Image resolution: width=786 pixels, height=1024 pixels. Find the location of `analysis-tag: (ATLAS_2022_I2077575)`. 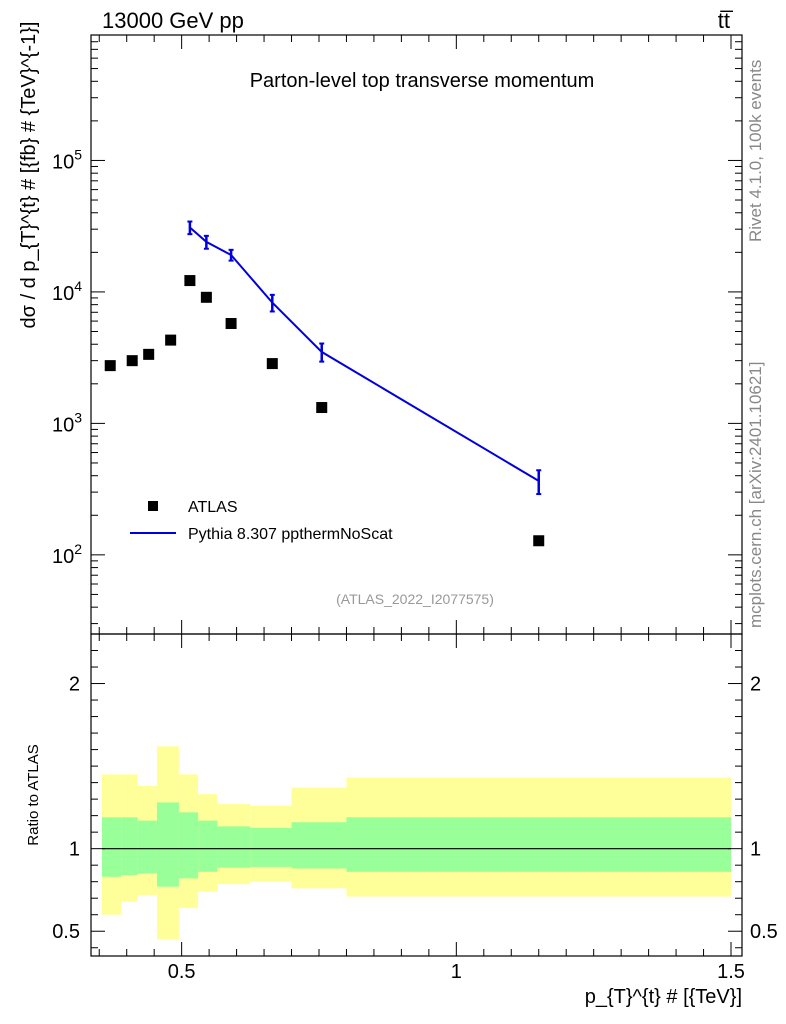

analysis-tag: (ATLAS_2022_I2077575) is located at coordinates (415, 599).